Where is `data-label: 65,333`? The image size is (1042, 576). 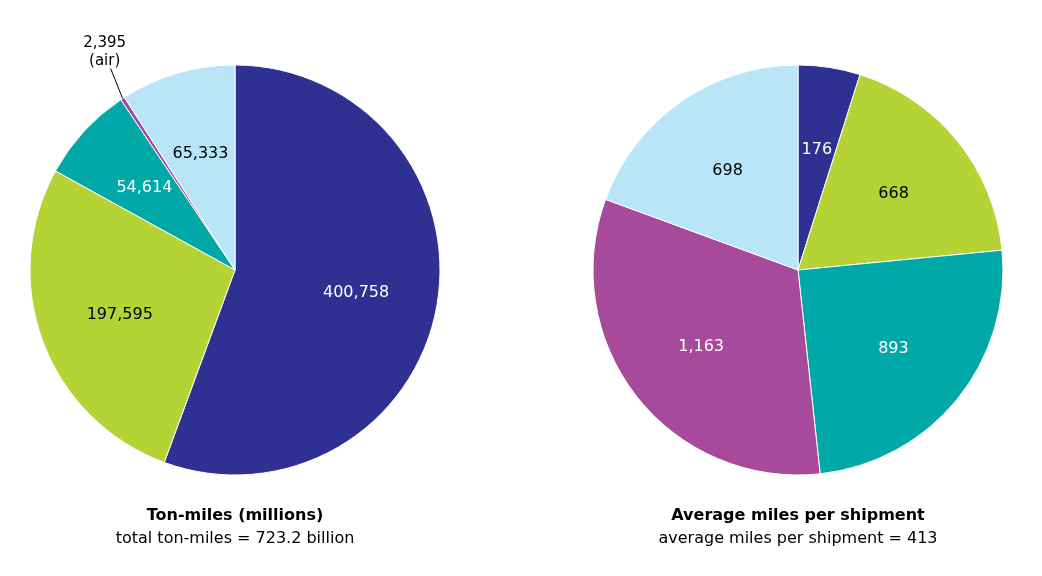 data-label: 65,333 is located at coordinates (200, 152).